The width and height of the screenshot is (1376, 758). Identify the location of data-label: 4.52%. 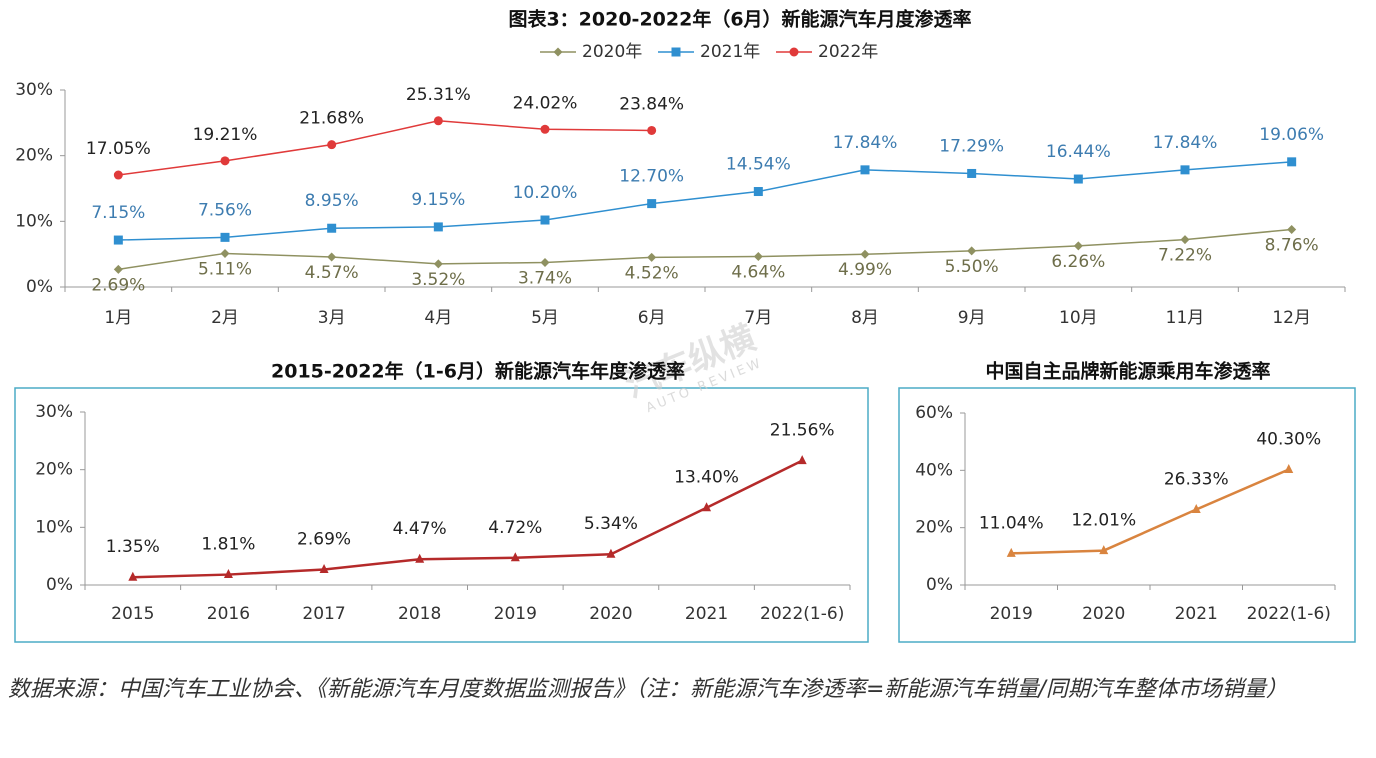
(652, 273).